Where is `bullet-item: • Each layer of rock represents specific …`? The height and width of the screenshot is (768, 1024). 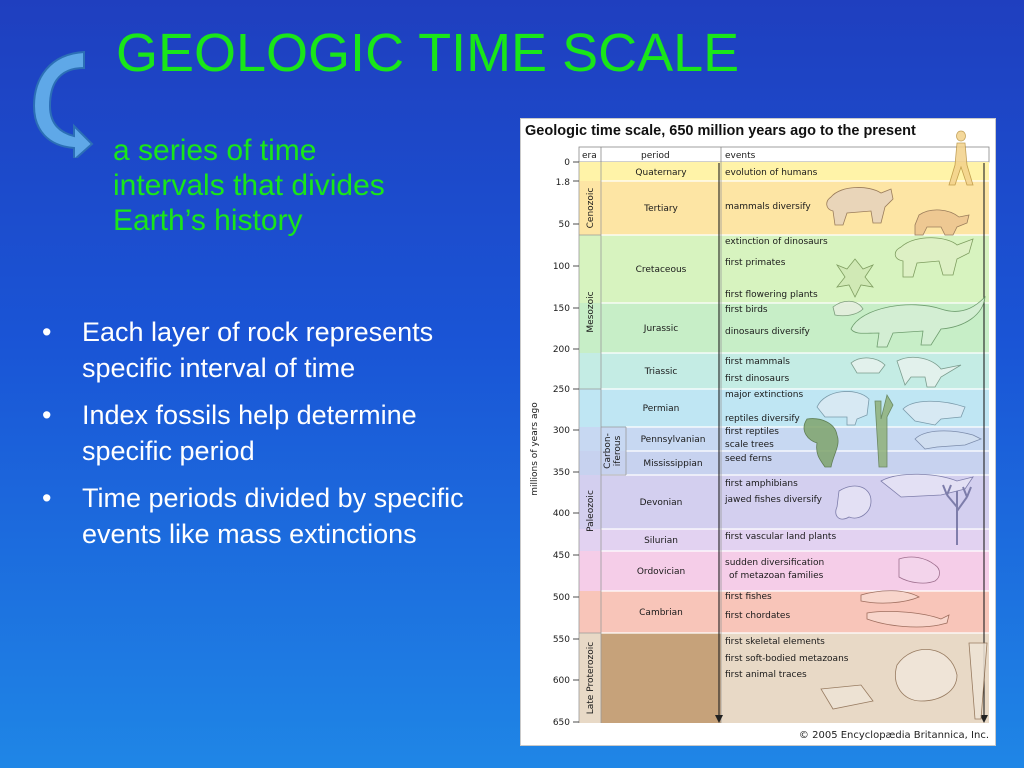
bullet-item: • Each layer of rock represents specific … is located at coordinates (272, 350).